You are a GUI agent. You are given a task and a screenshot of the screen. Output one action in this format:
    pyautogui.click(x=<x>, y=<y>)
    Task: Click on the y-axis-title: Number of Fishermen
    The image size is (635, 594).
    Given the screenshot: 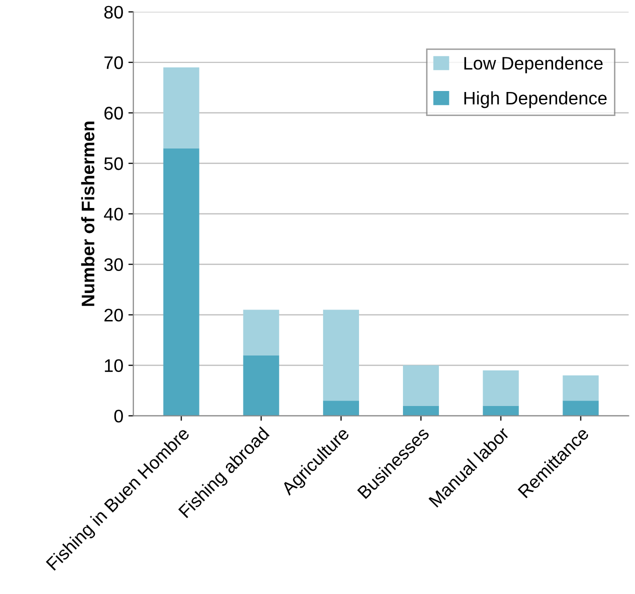 What is the action you would take?
    pyautogui.click(x=87, y=214)
    